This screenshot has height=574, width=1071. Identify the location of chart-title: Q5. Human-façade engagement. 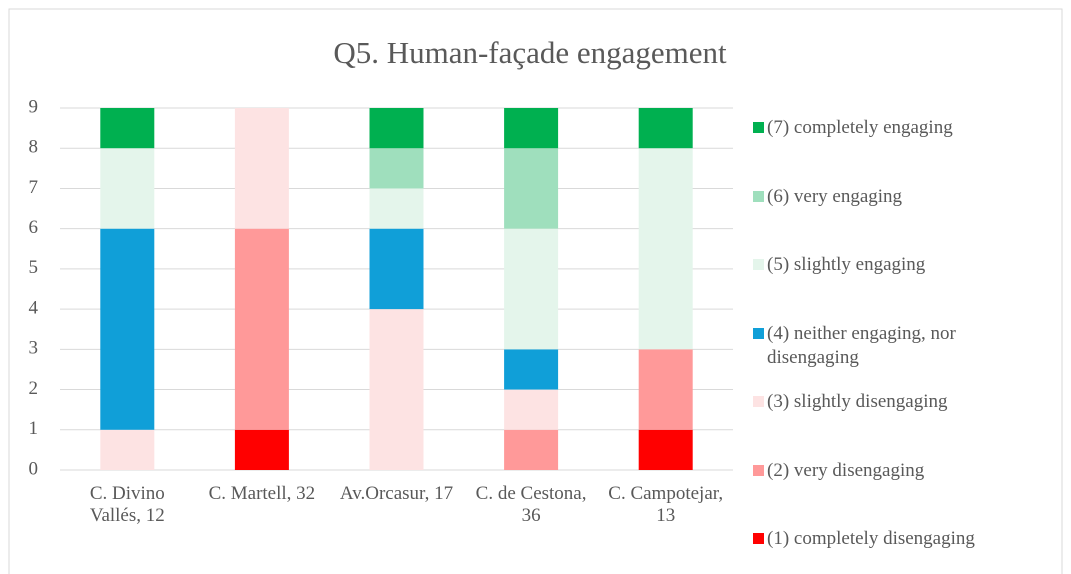
(530, 52).